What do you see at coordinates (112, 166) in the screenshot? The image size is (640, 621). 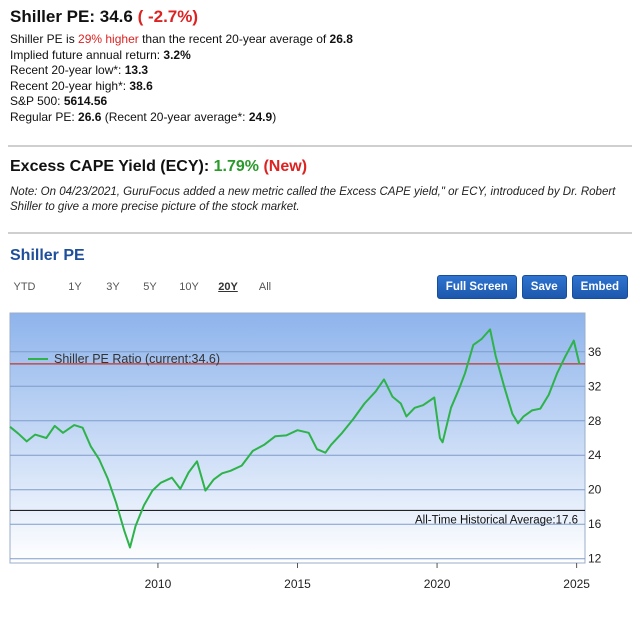 I see `ecy-label: Excess CAPE Yield (ECY):` at bounding box center [112, 166].